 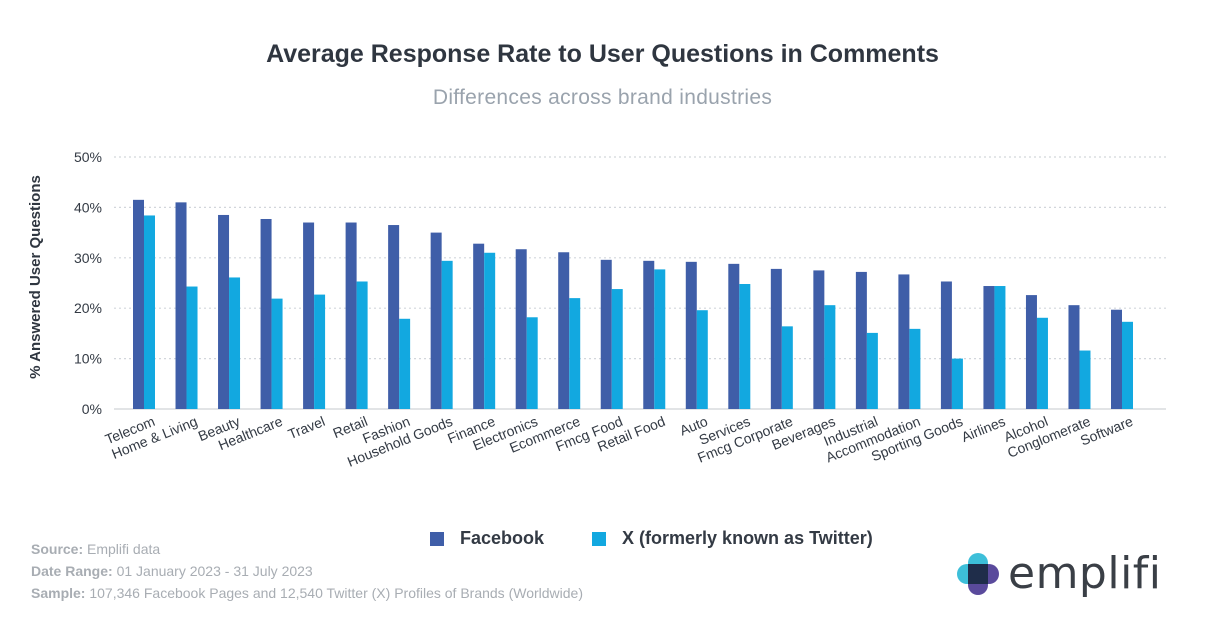 I want to click on emplifi-logo-icon, so click(x=978, y=573).